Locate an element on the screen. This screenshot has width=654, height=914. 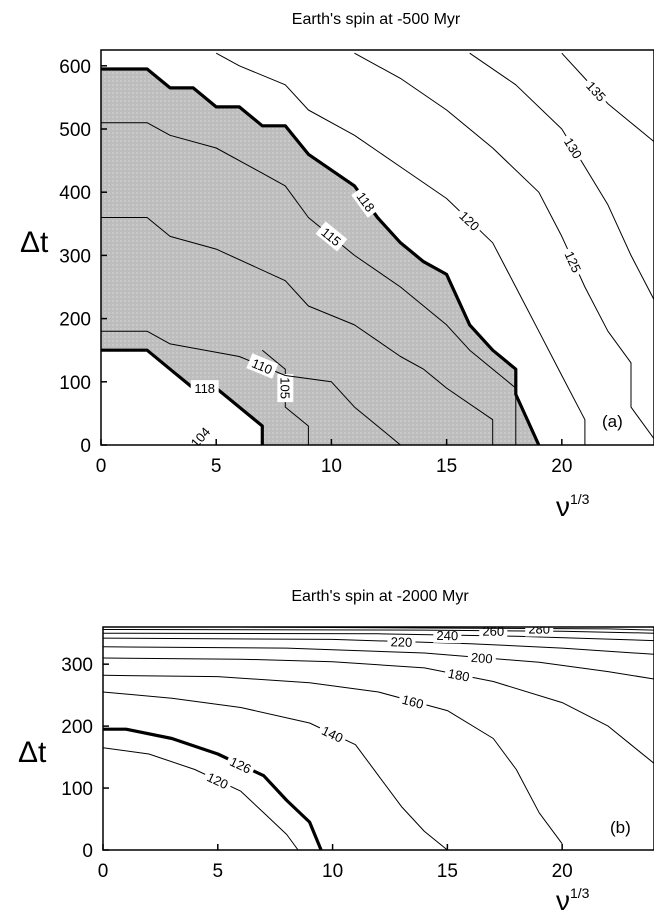
panel-b-y-ticks: 0 100 200 300 is located at coordinates (85, 758).